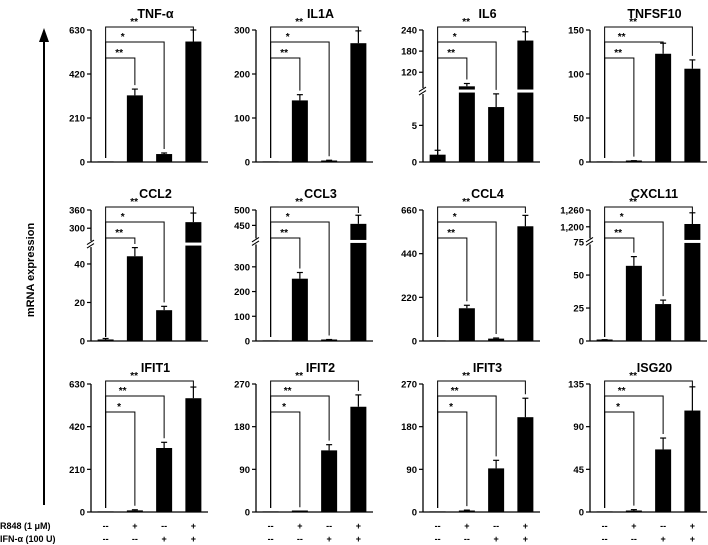 This screenshot has width=708, height=545. Describe the element at coordinates (578, 243) in the screenshot. I see `y-tick-label: 75` at that location.